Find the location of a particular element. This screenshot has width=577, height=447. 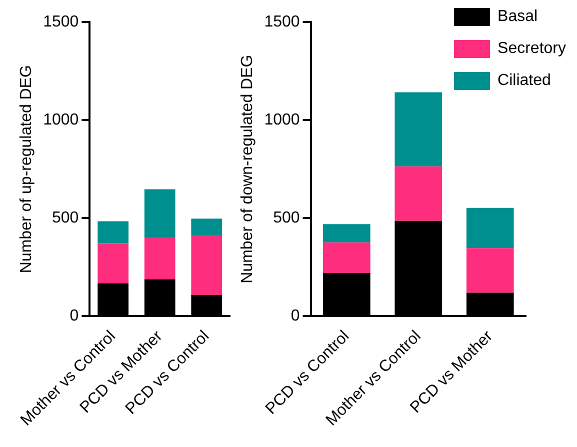

legend-label: Secretory is located at coordinates (532, 49).